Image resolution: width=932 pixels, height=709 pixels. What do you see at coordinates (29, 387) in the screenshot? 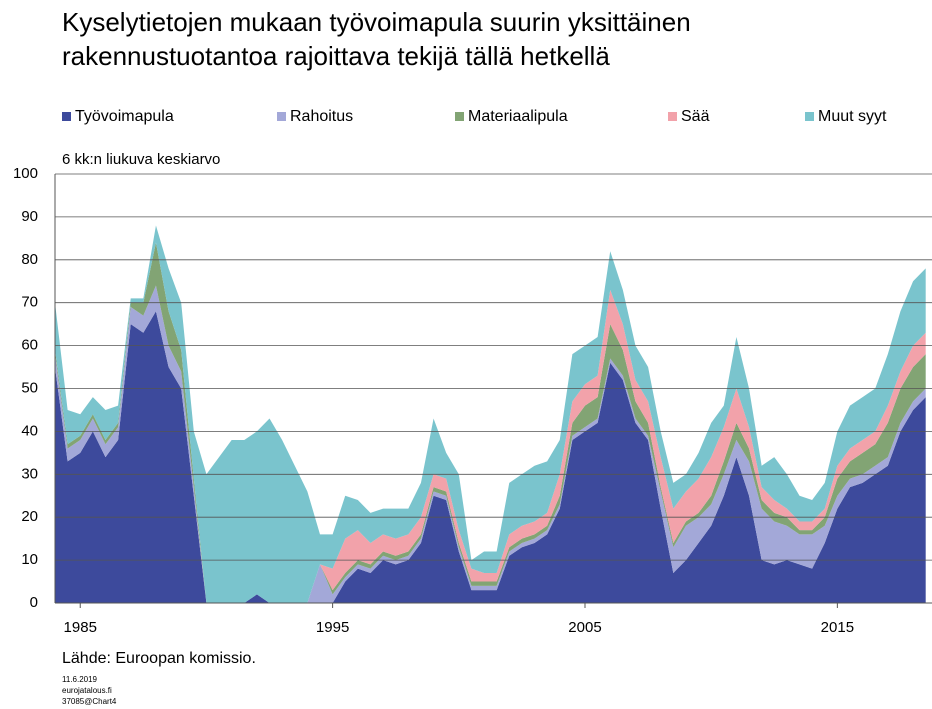
I see `y-tick-label: 50` at bounding box center [29, 387].